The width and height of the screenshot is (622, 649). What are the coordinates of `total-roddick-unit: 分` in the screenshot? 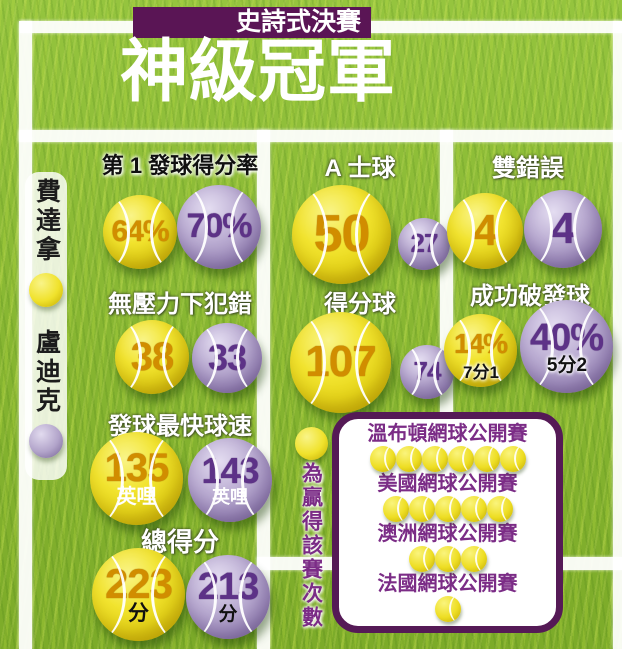 It's located at (228, 614).